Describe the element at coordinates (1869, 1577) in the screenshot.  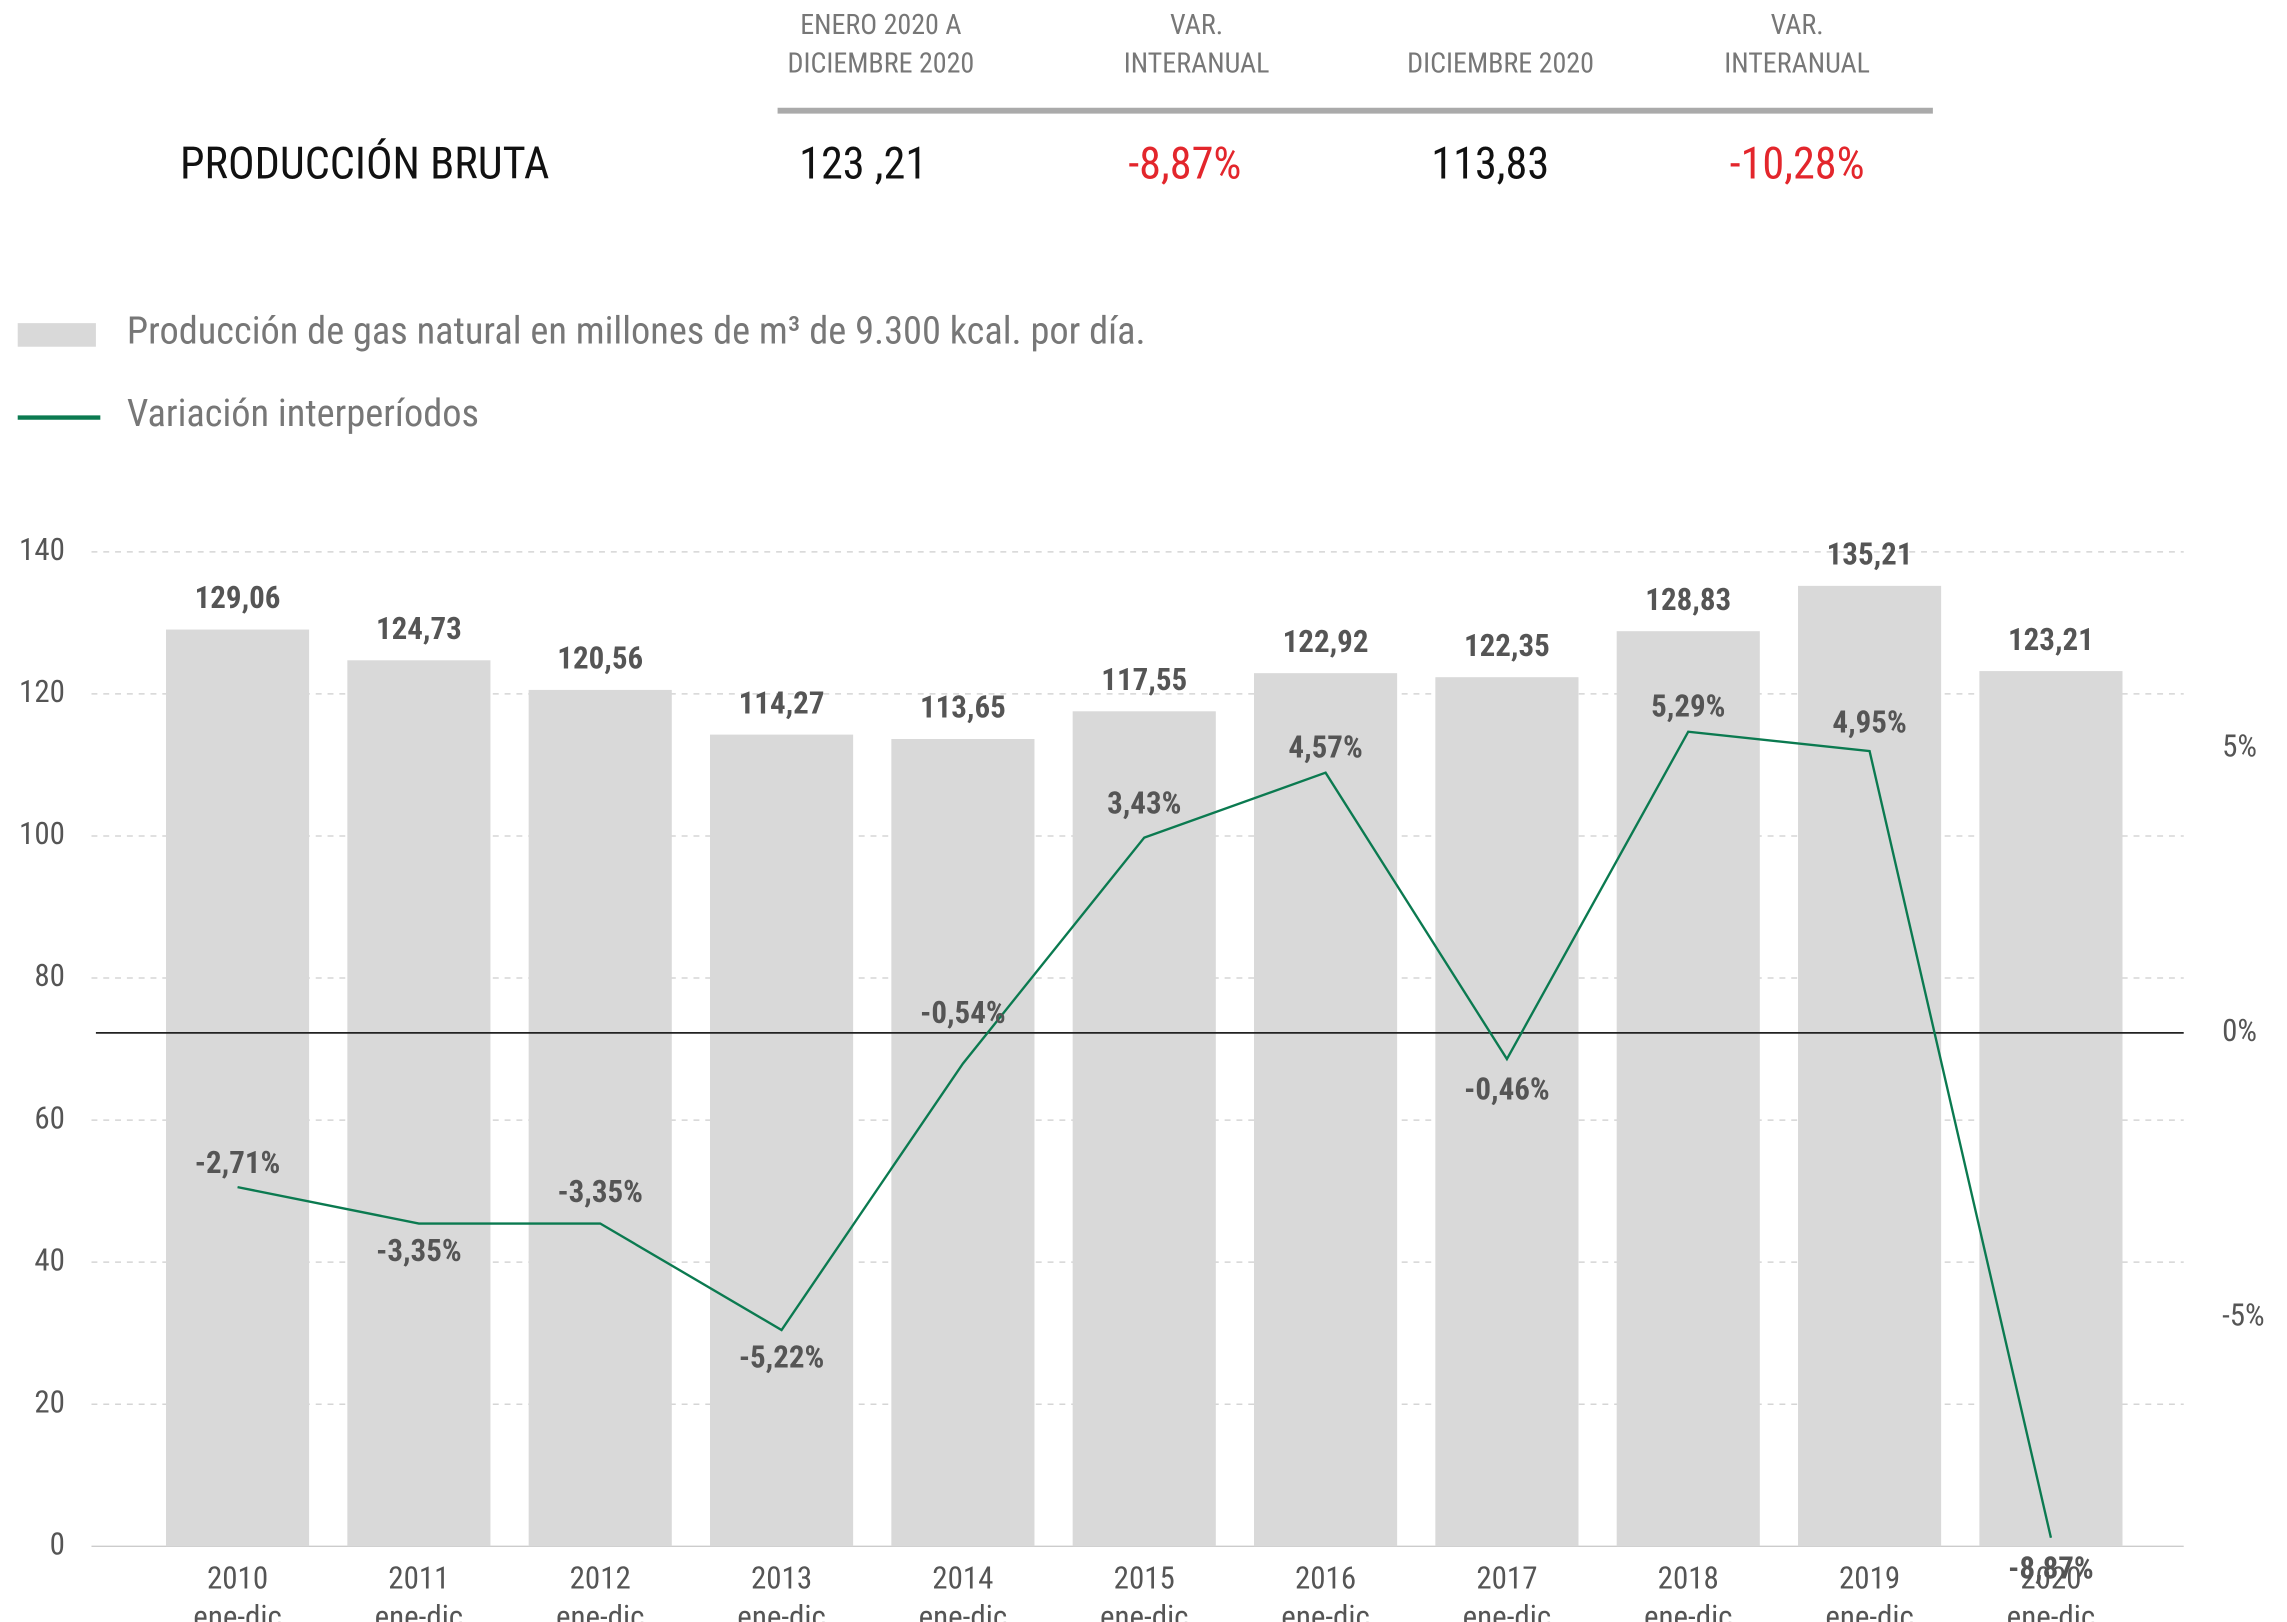
I see `x-tick-label: 2019` at that location.